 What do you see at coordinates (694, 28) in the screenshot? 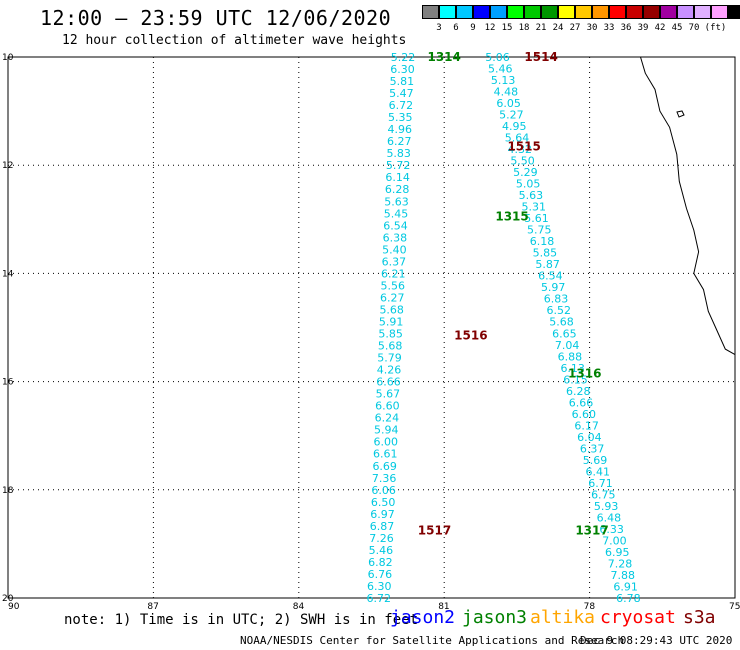
I see `scale-label: 70` at bounding box center [694, 28].